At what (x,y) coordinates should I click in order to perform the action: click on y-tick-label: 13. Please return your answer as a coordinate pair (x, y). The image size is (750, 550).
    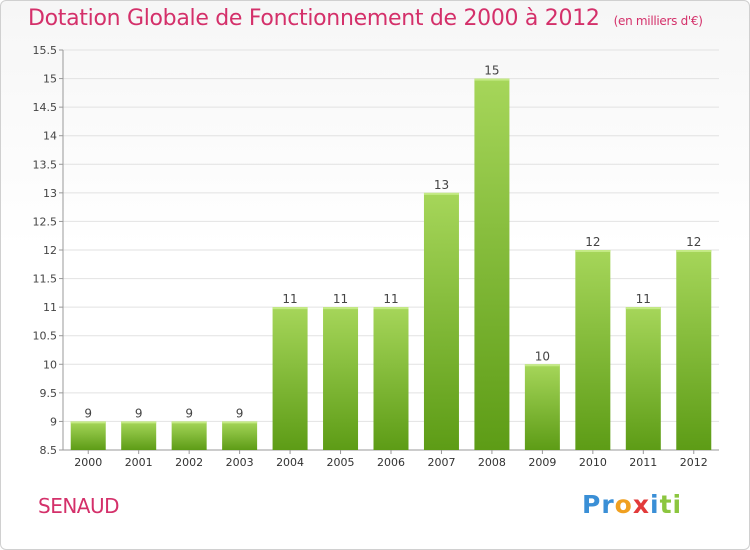
    Looking at the image, I should click on (50, 193).